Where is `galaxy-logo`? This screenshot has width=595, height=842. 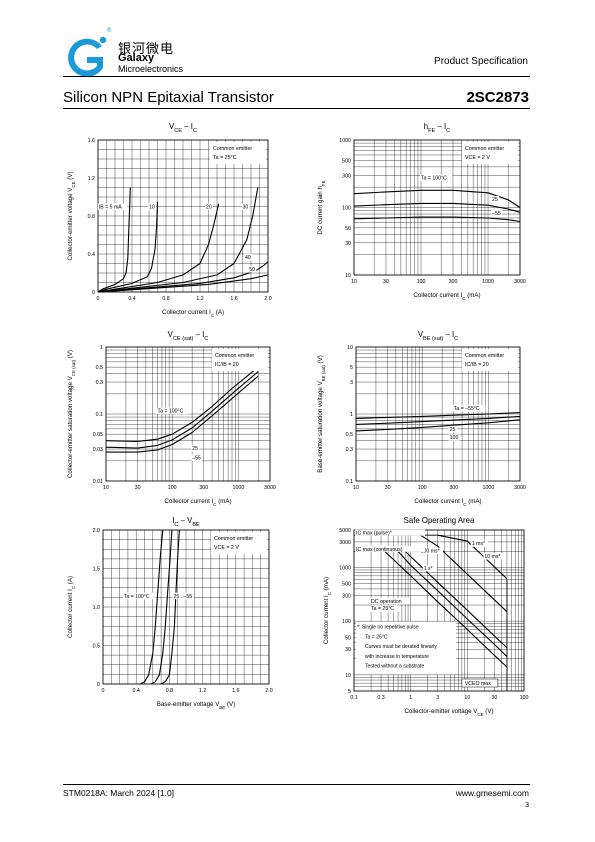
galaxy-logo is located at coordinates (88, 59).